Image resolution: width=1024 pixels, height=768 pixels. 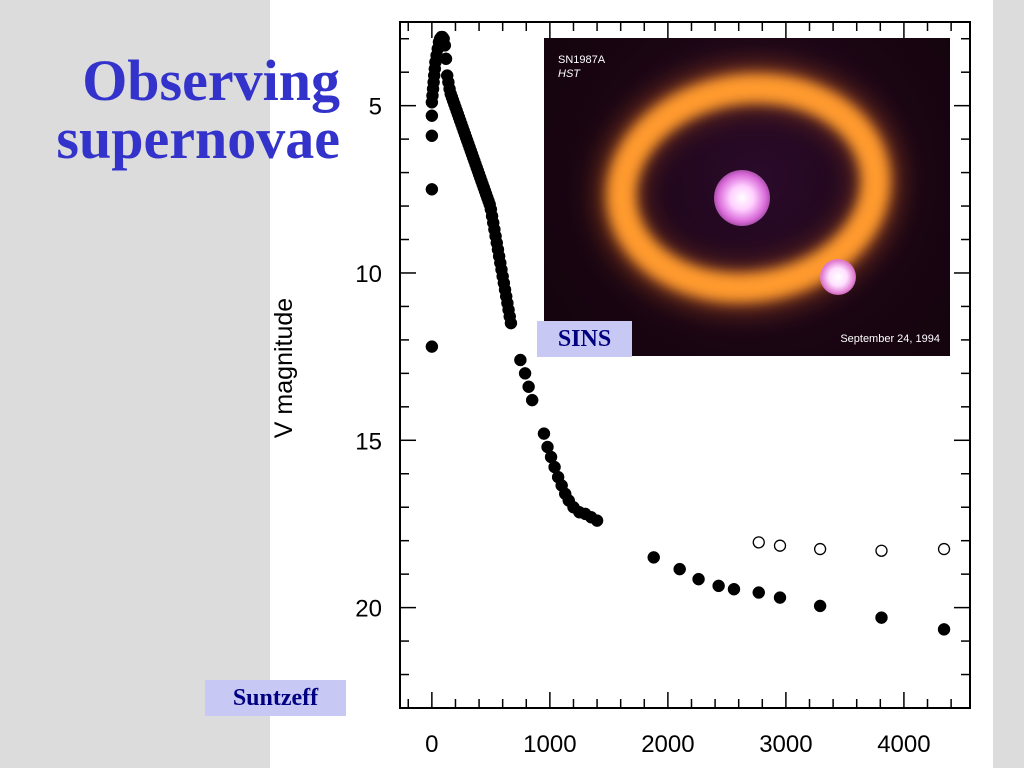 I want to click on title-line-1: Observing, so click(x=211, y=80).